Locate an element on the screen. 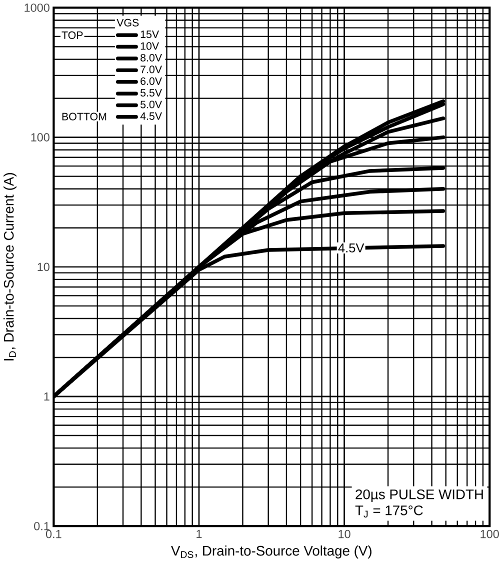 The width and height of the screenshot is (503, 562). annotation: 20µs PULSE WIDTH is located at coordinates (419, 495).